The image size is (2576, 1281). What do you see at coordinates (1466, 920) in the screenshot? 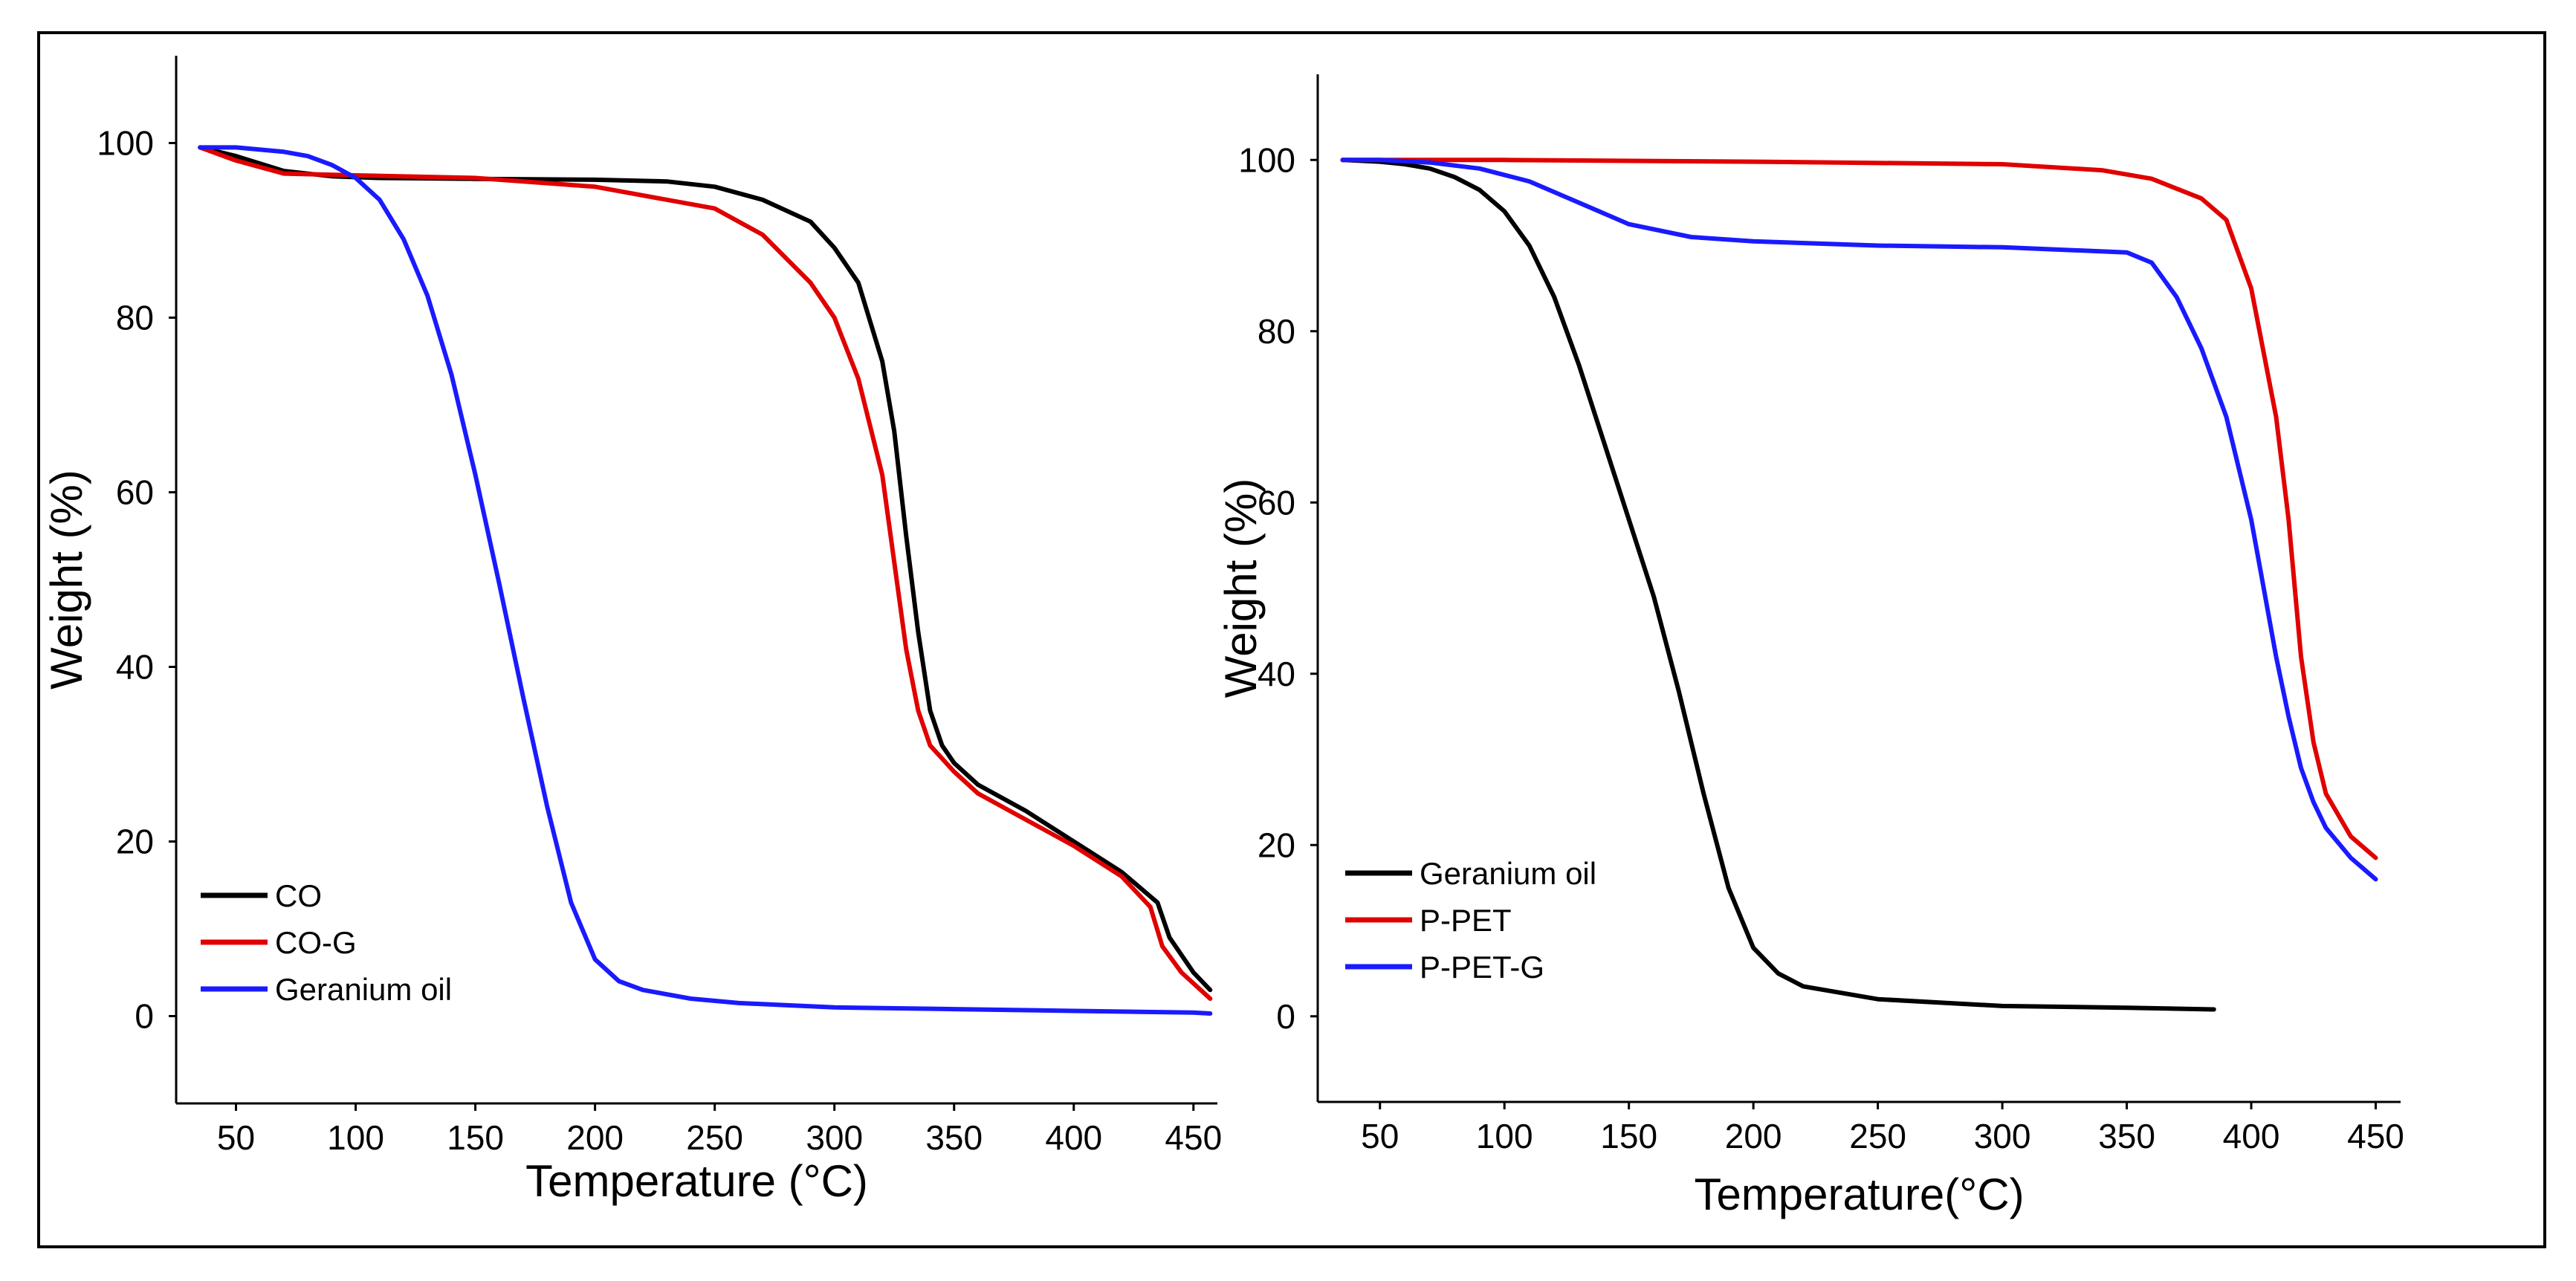
I see `legend-label: P-PET` at bounding box center [1466, 920].